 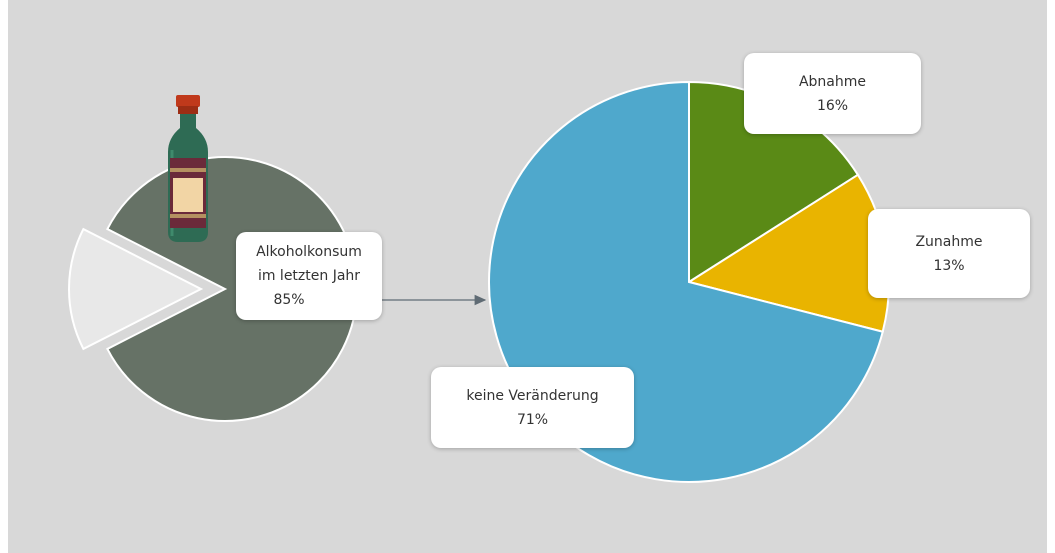 I want to click on callout-zunahme: Zunahme 13%, so click(x=949, y=253).